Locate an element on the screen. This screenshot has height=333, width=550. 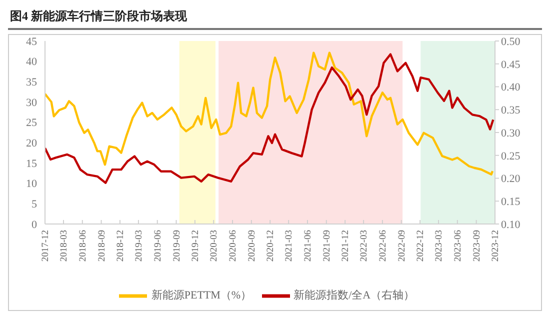
legend-label: 新能源指数/全A（右轴） is located at coordinates (354, 296).